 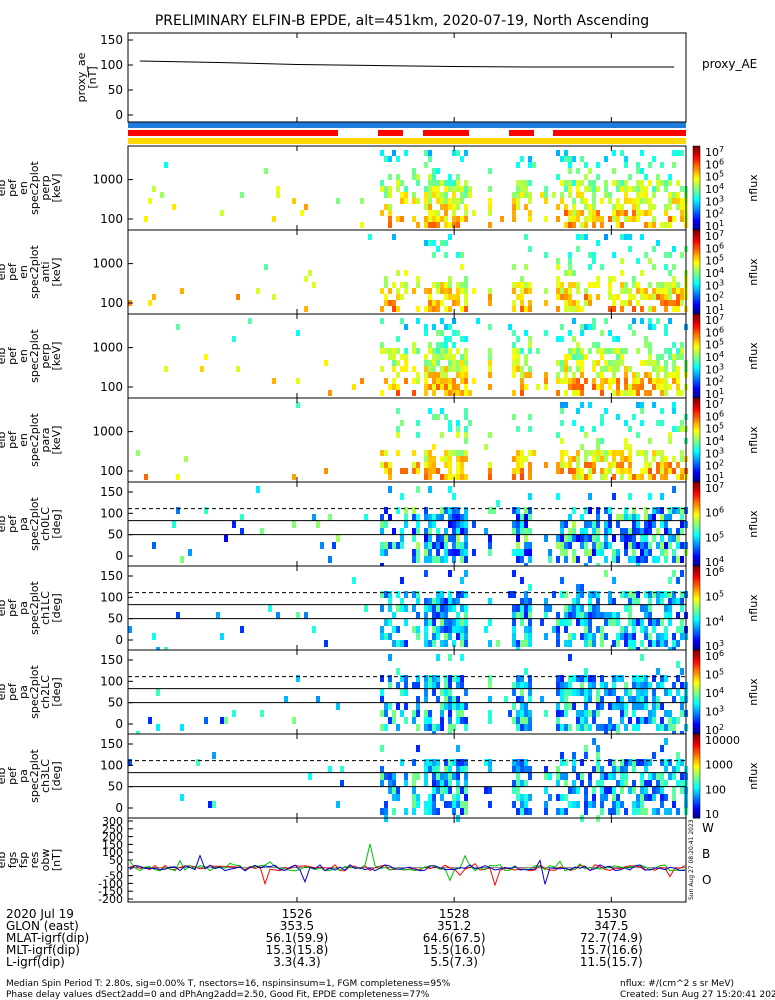 What do you see at coordinates (119, 556) in the screenshot?
I see `ytick-label-5-3: 0` at bounding box center [119, 556].